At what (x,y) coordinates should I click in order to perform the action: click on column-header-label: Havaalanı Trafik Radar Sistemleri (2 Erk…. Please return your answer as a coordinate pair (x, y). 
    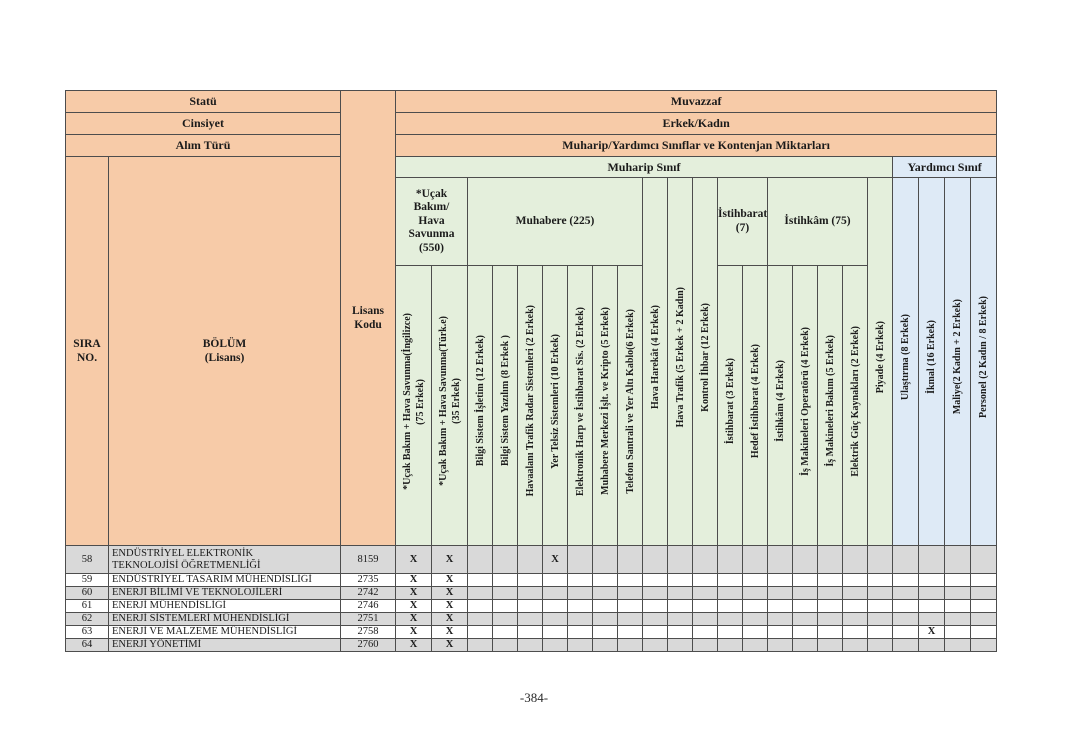
    Looking at the image, I should click on (530, 401).